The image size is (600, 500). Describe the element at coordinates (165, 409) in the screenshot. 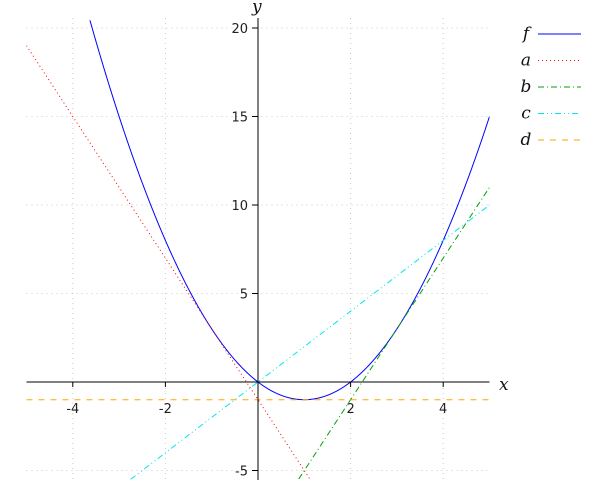

I see `x-tick-label: -2` at that location.